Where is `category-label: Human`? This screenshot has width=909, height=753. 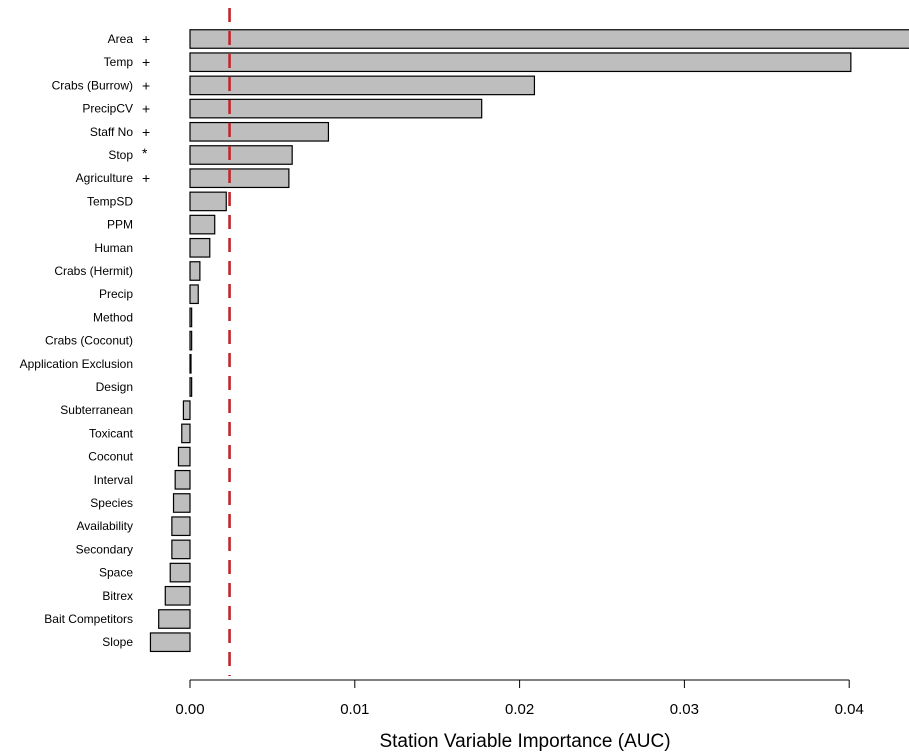
category-label: Human is located at coordinates (113, 248).